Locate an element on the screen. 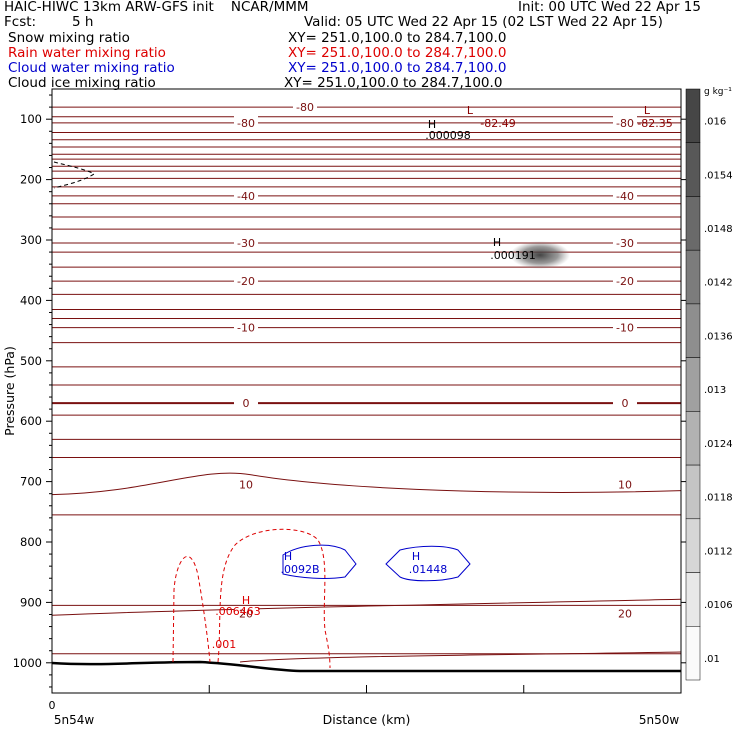 This screenshot has width=740, height=740. rain-contour-label: .001 is located at coordinates (224, 644).